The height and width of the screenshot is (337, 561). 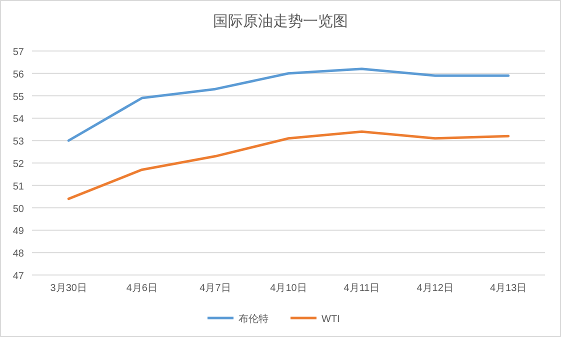 I want to click on y-tick-label: 57, so click(x=18, y=52).